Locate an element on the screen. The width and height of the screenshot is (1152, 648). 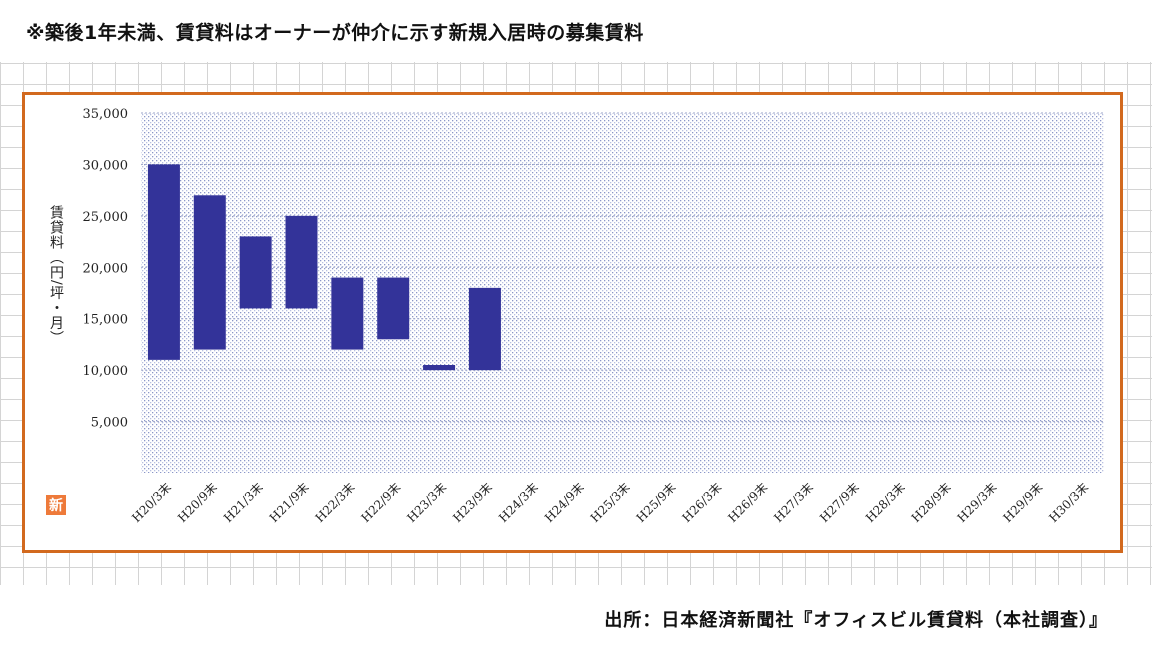
x-tick-label: H23/9末 is located at coordinates (472, 502).